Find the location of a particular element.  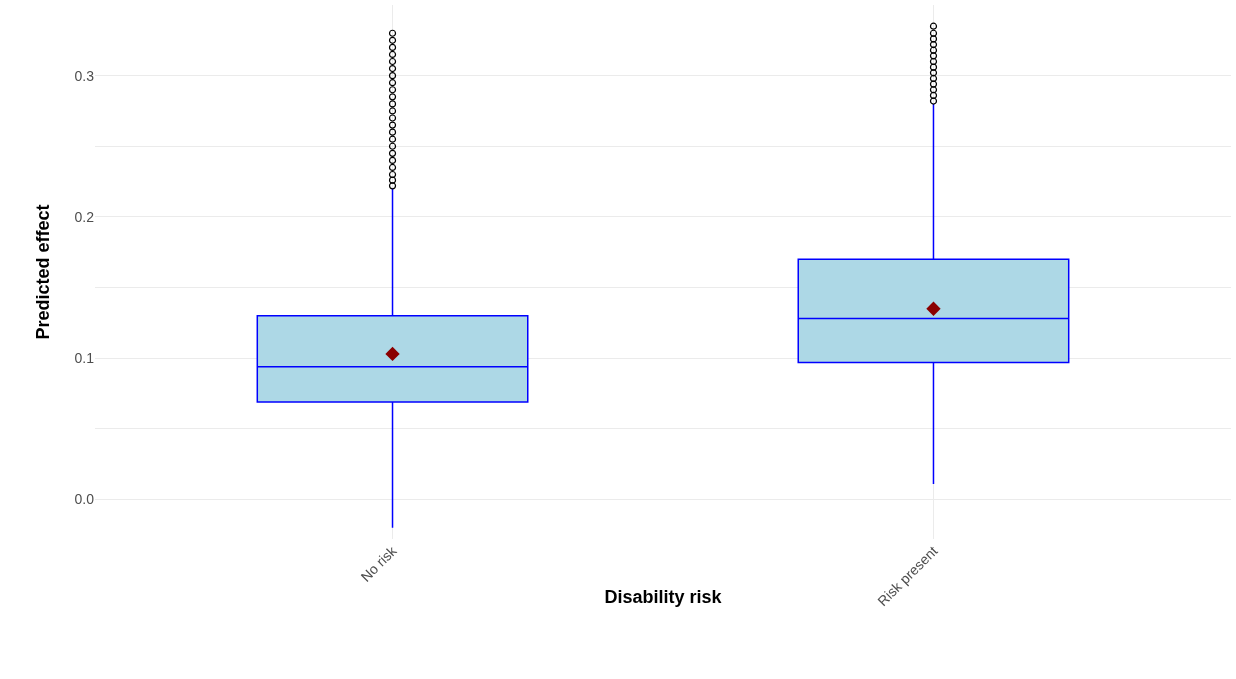

x-tick-label: No risk is located at coordinates (379, 563).